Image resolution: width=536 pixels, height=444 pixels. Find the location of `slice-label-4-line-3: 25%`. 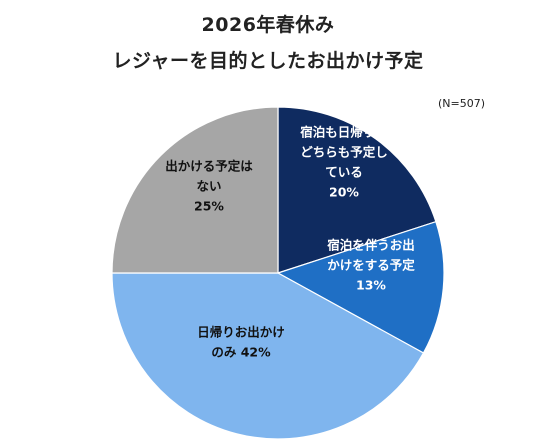

slice-label-4-line-3: 25% is located at coordinates (209, 206).